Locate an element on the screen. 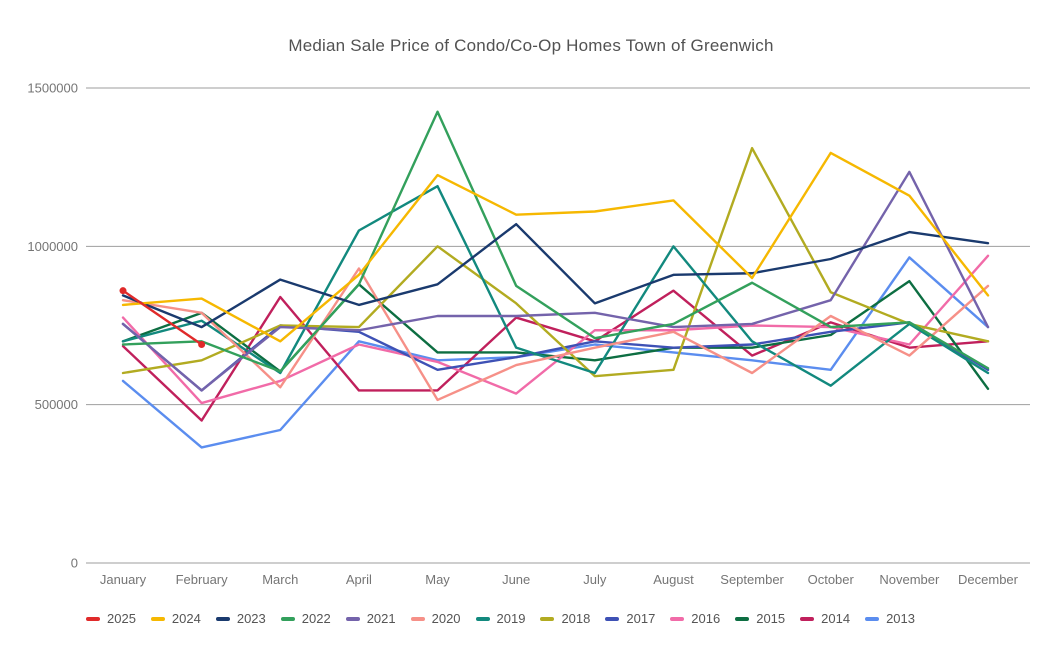 This screenshot has height=658, width=1062. x-axis-label: September is located at coordinates (752, 579).